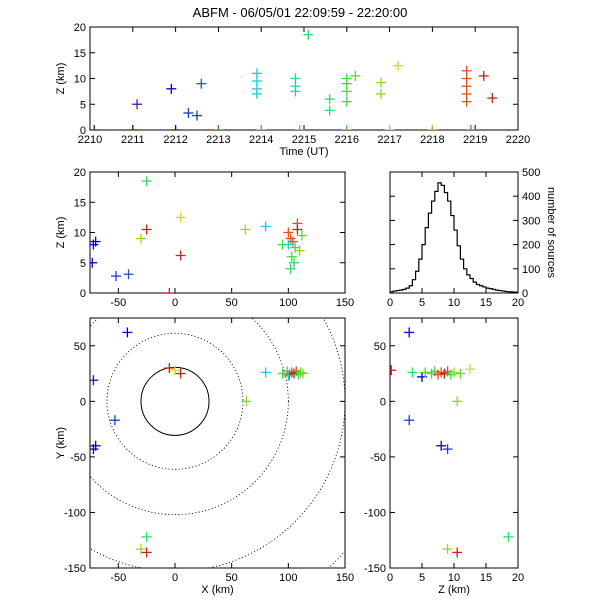 This screenshot has height=600, width=600. I want to click on y-tick-label: -50, so click(378, 458).